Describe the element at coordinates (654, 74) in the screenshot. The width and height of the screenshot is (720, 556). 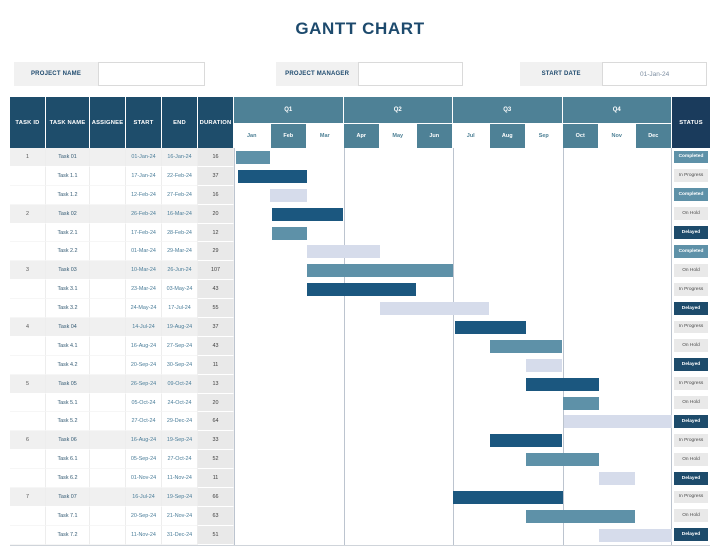
I see `start-date-input: 01-Jan-24` at that location.